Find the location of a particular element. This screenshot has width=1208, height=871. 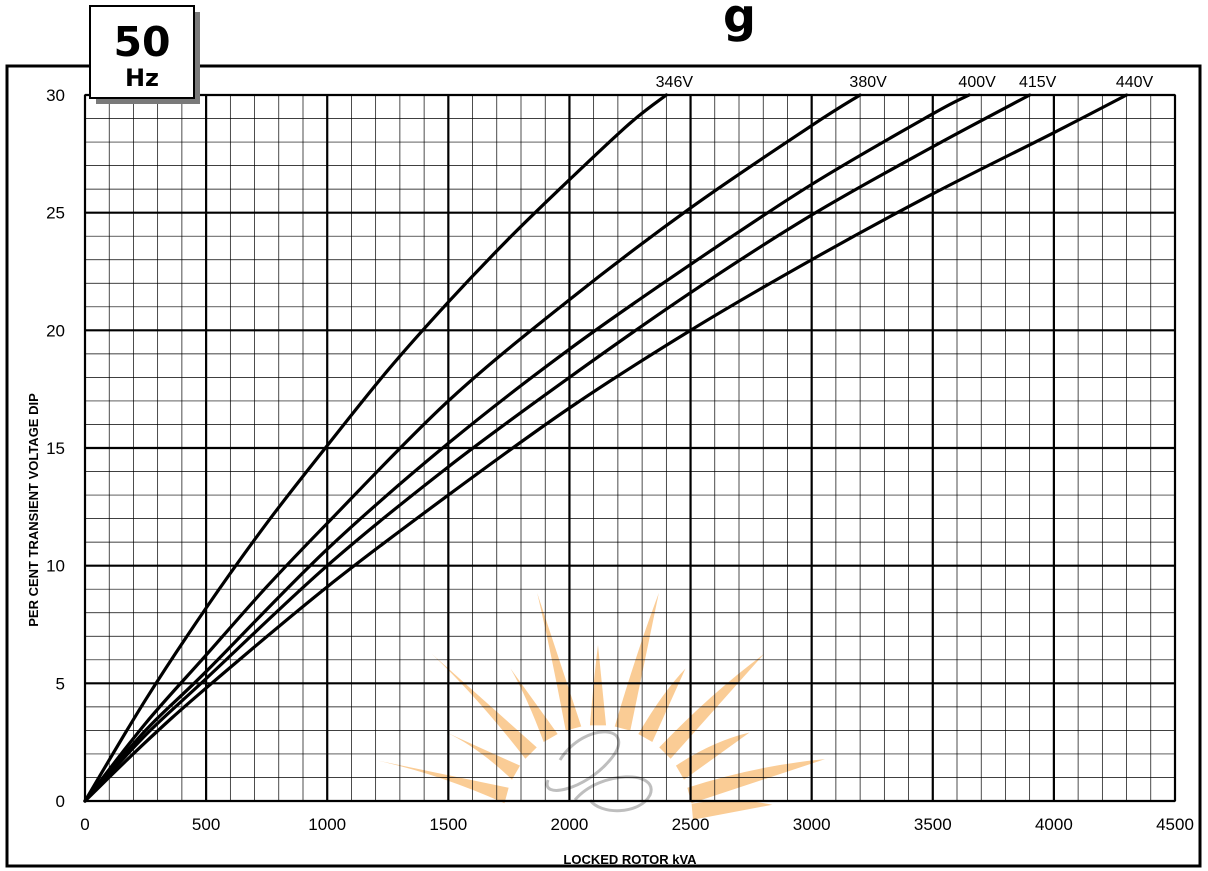

badge-unit: Hz is located at coordinates (142, 78).